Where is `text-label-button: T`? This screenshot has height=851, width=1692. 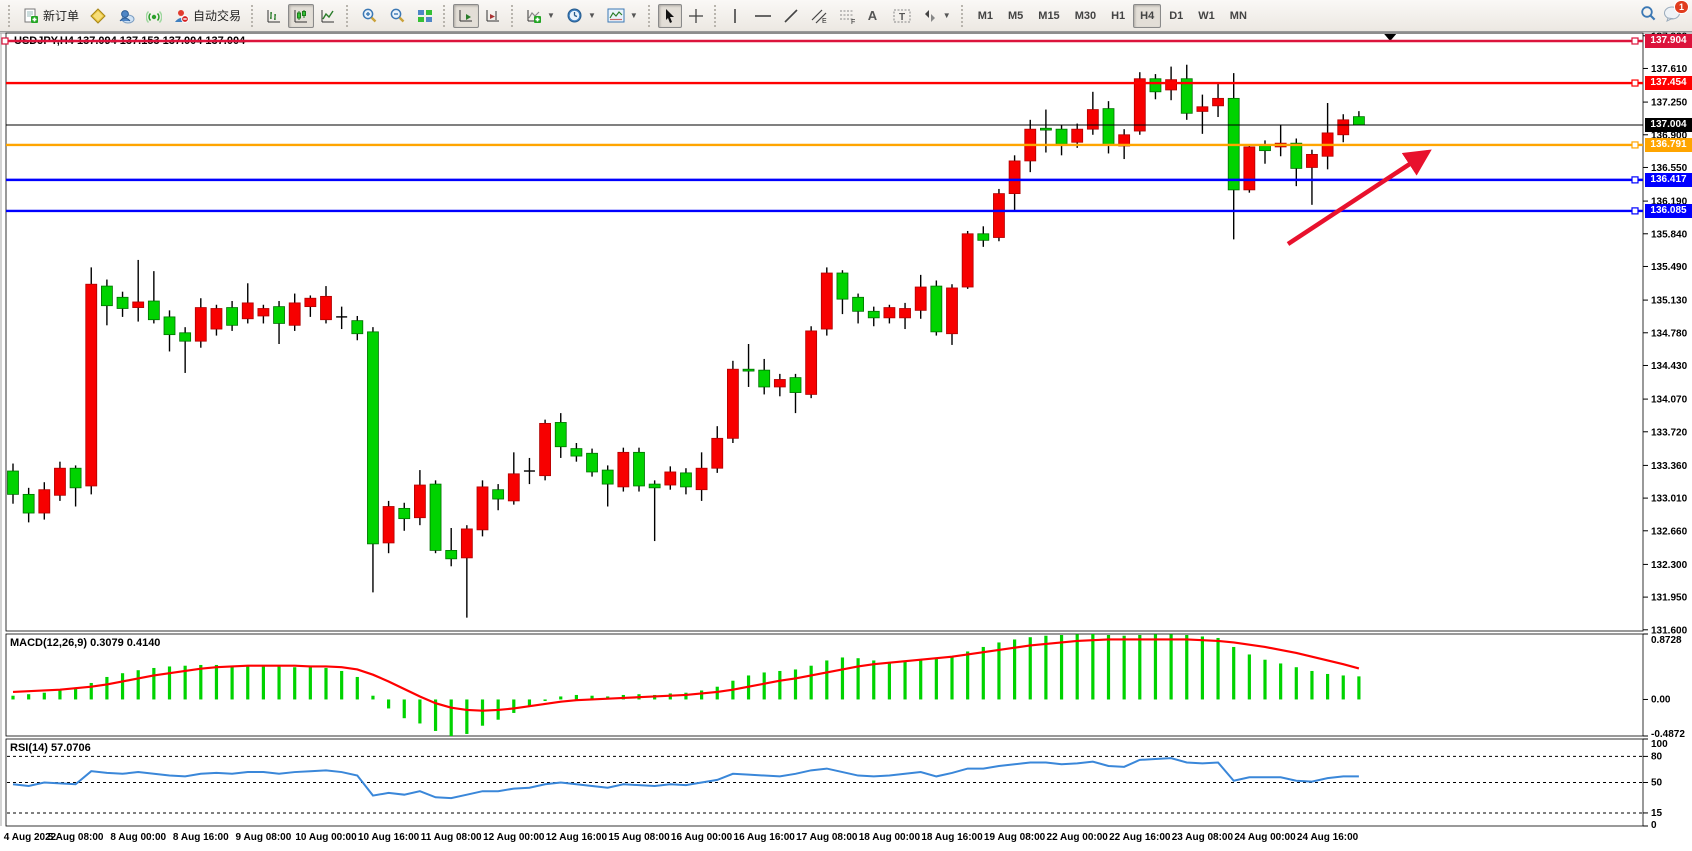 text-label-button: T is located at coordinates (902, 16).